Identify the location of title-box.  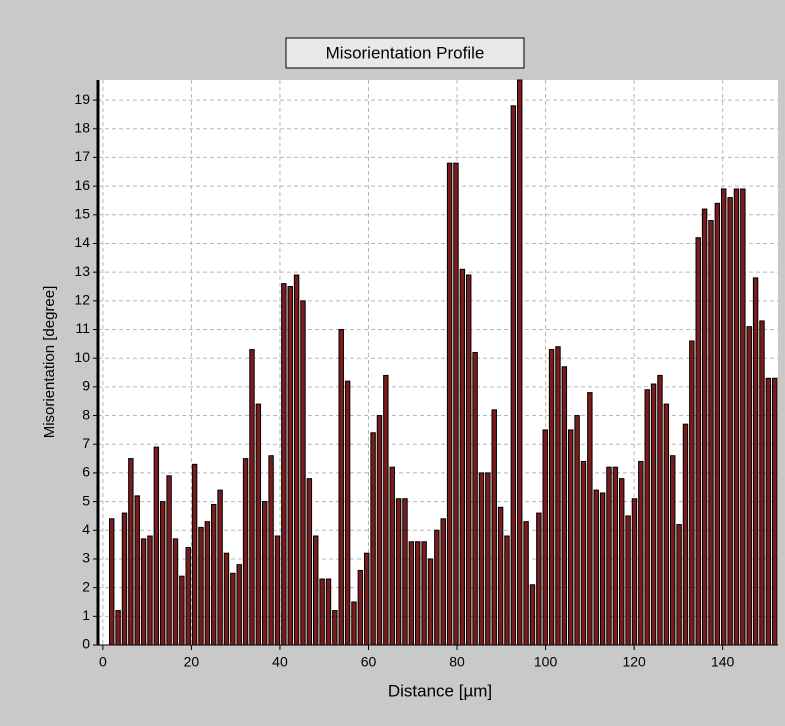
(405, 53).